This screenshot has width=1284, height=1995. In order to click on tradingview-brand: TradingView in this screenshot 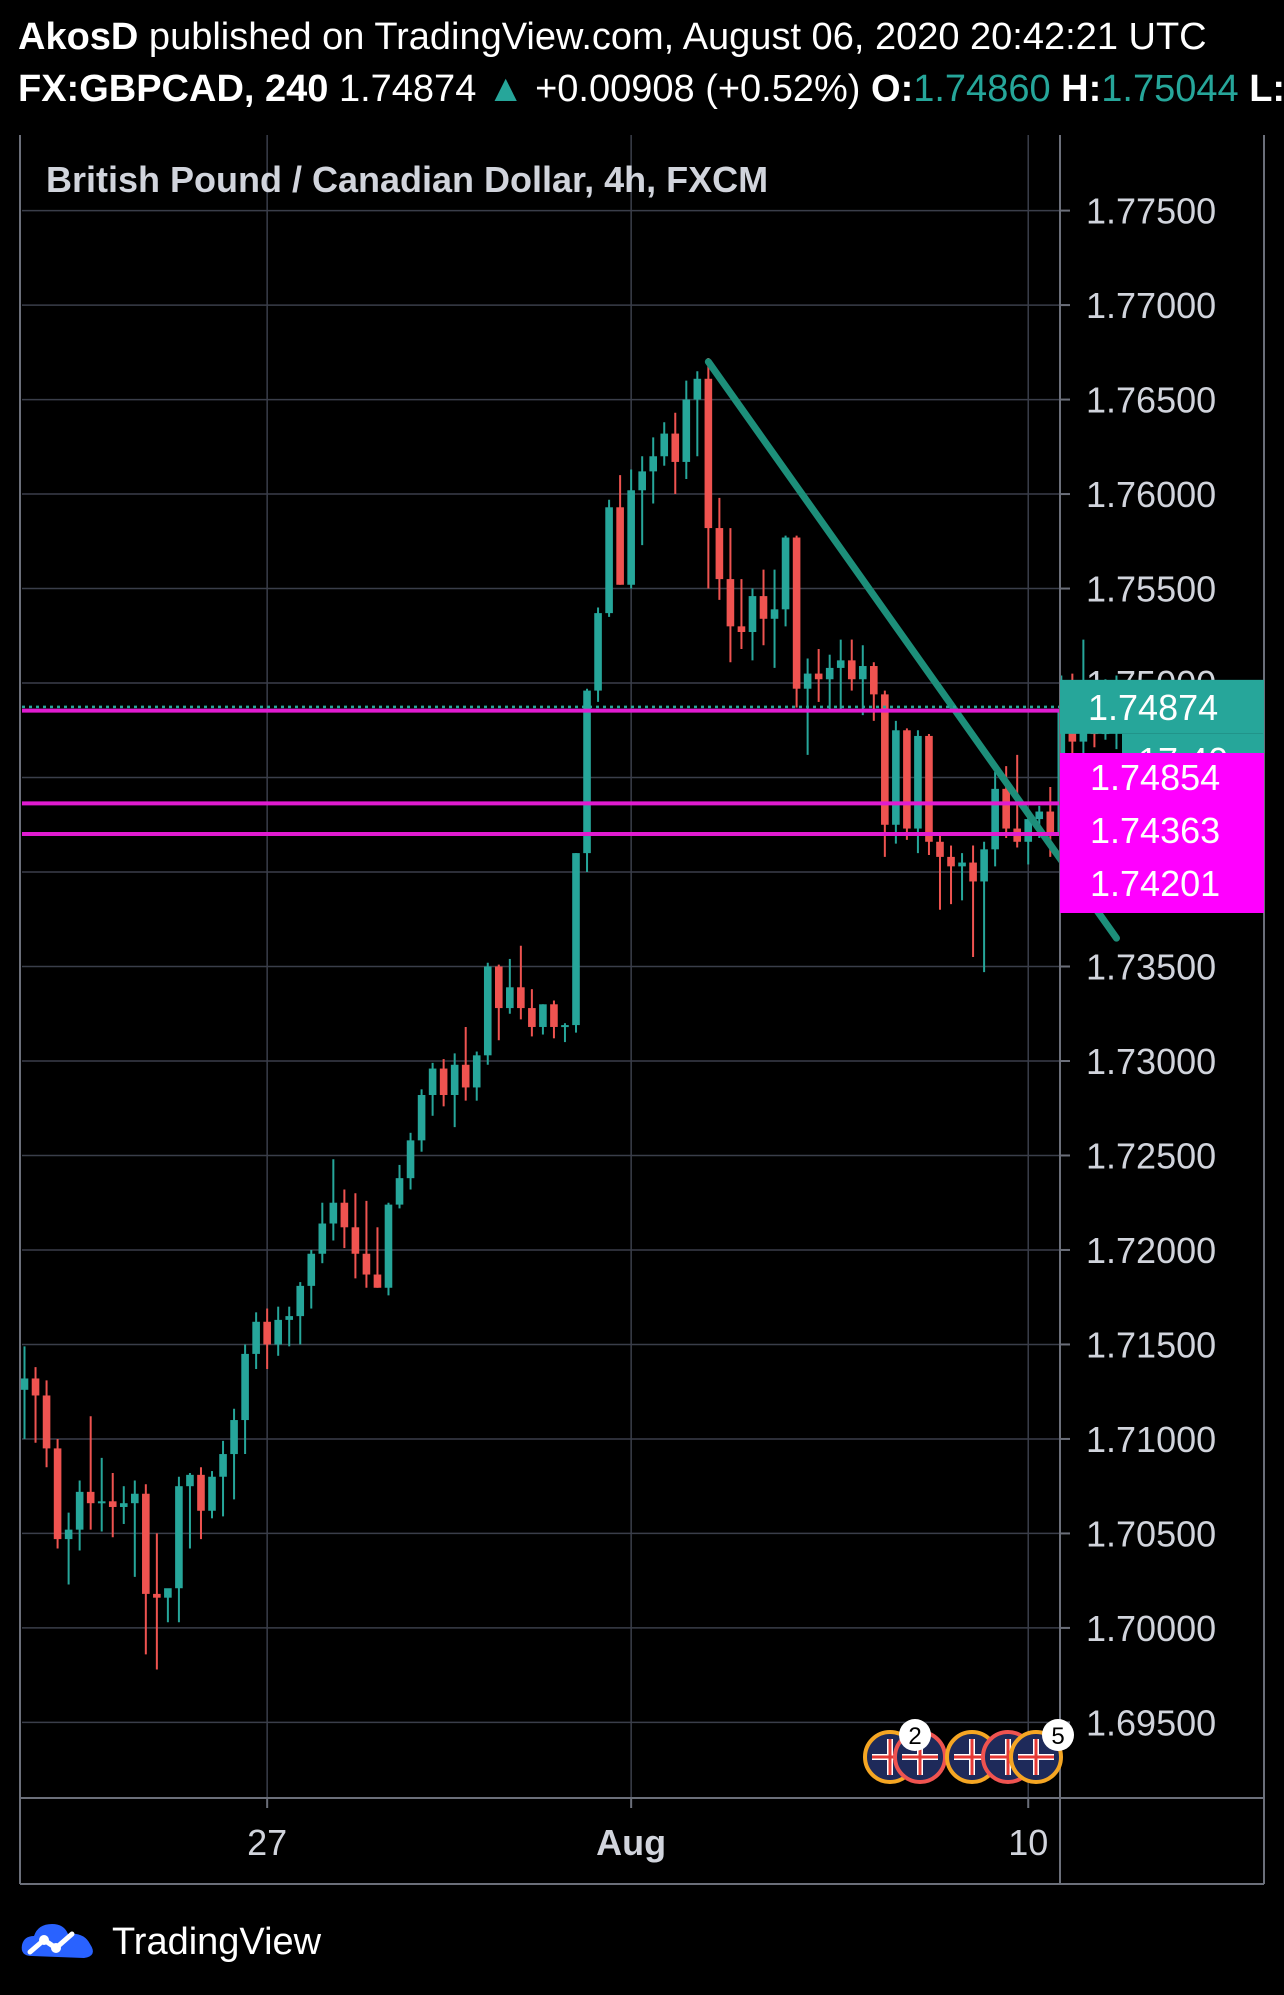, I will do `click(217, 1941)`.